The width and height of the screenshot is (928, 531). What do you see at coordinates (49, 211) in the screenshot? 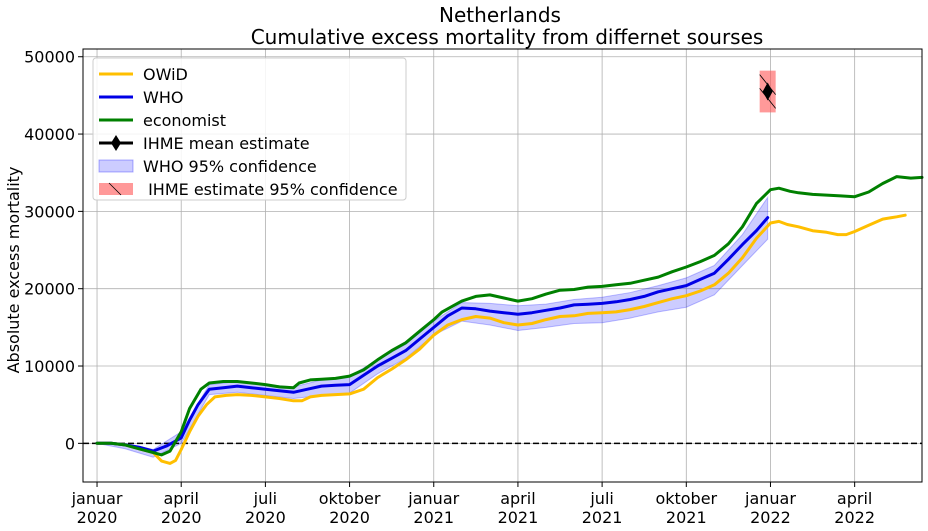
I see `y-tick-label: 30000` at bounding box center [49, 211].